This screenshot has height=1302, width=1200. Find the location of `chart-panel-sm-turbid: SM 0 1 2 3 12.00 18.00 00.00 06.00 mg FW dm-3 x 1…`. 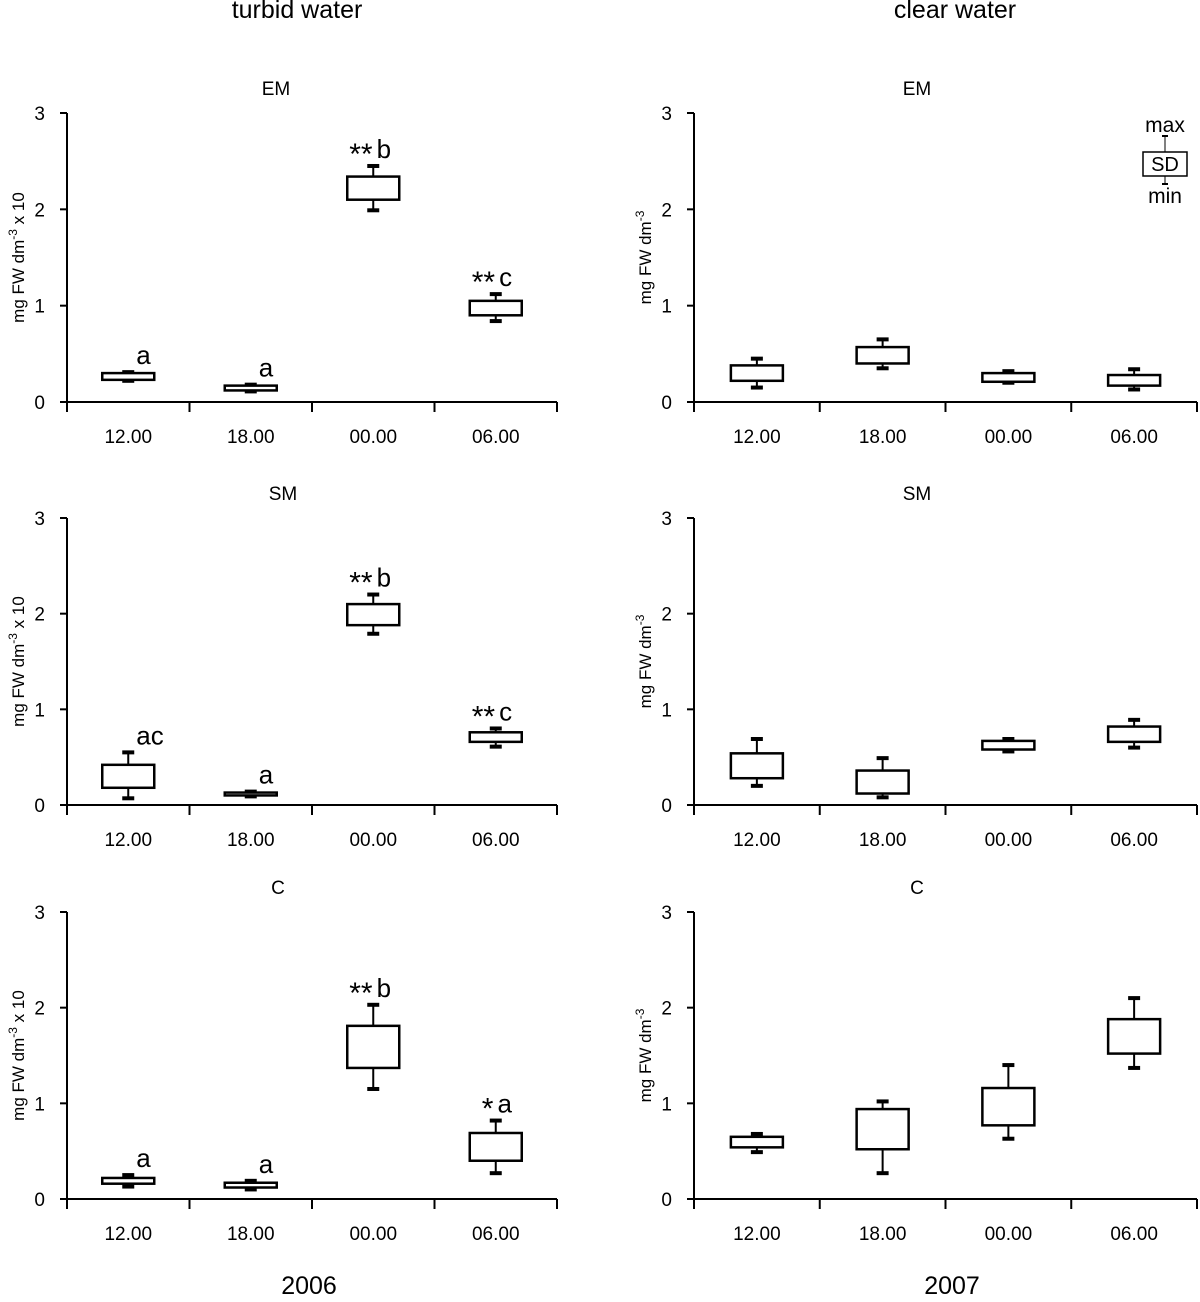

chart-panel-sm-turbid: SM 0 1 2 3 12.00 18.00 00.00 06.00 mg FW dm-3 x 1… is located at coordinates (282, 667).